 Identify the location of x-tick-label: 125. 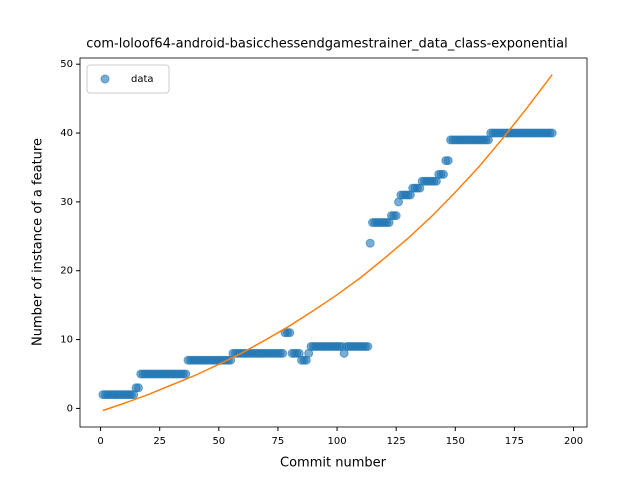
(396, 441).